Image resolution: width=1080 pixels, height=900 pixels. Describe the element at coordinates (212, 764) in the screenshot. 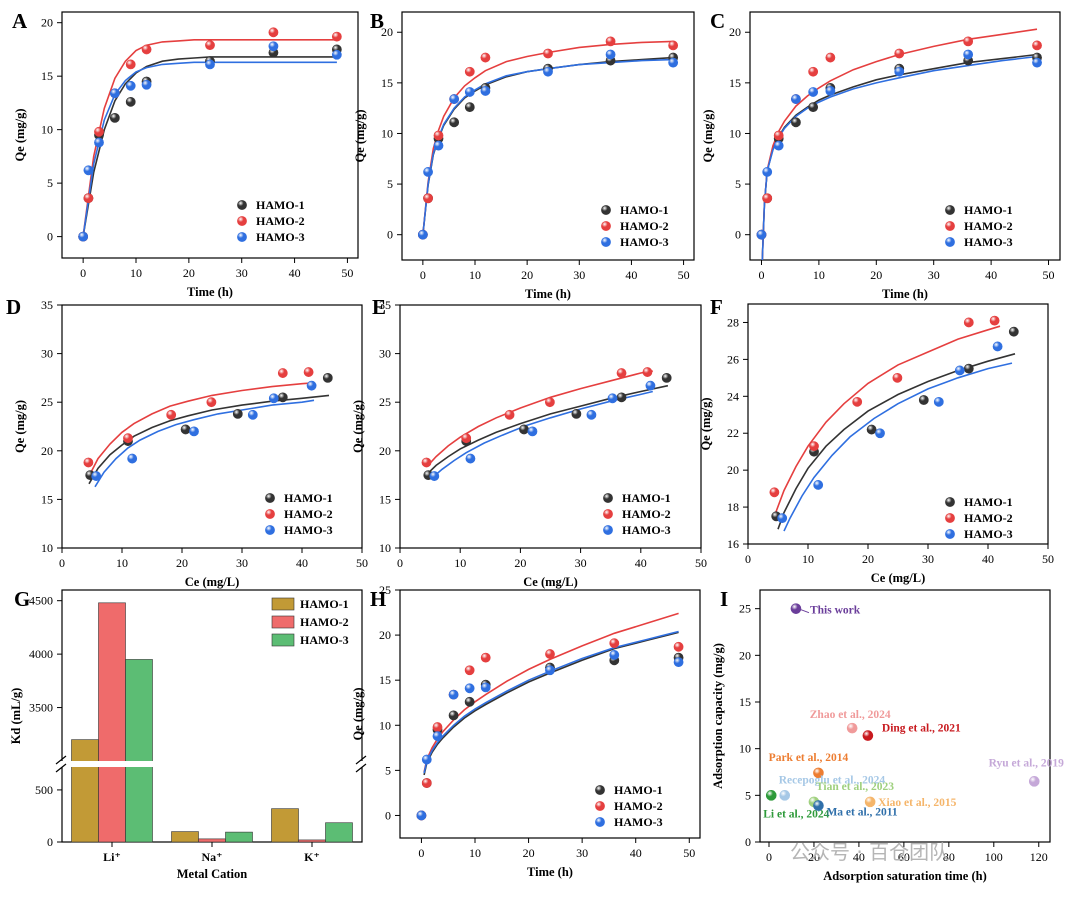

I see `axis-break-gap` at that location.